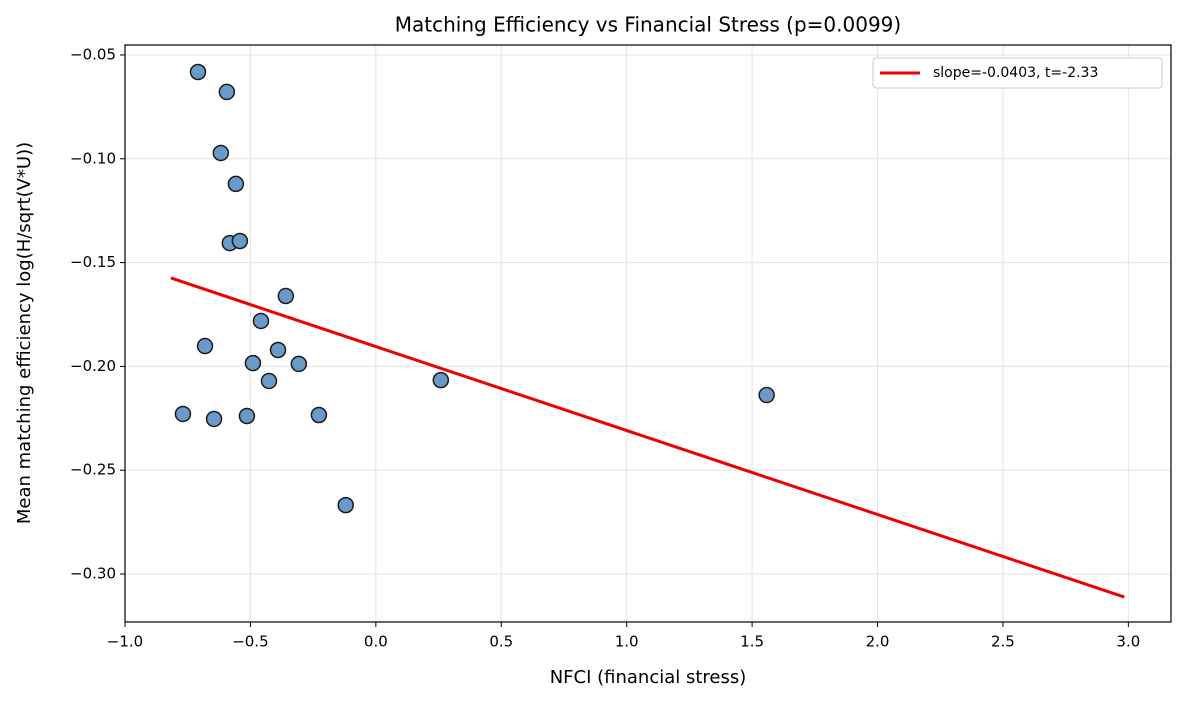  I want to click on x-tick-label: 2.5, so click(1003, 642).